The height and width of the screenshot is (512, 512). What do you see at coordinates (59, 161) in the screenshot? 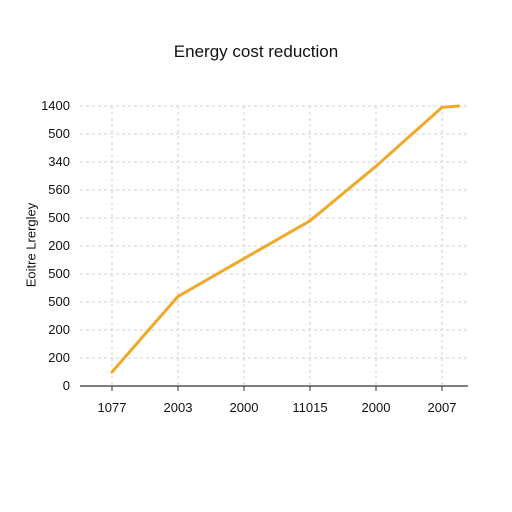
I see `y-tick-label: 340` at bounding box center [59, 161].